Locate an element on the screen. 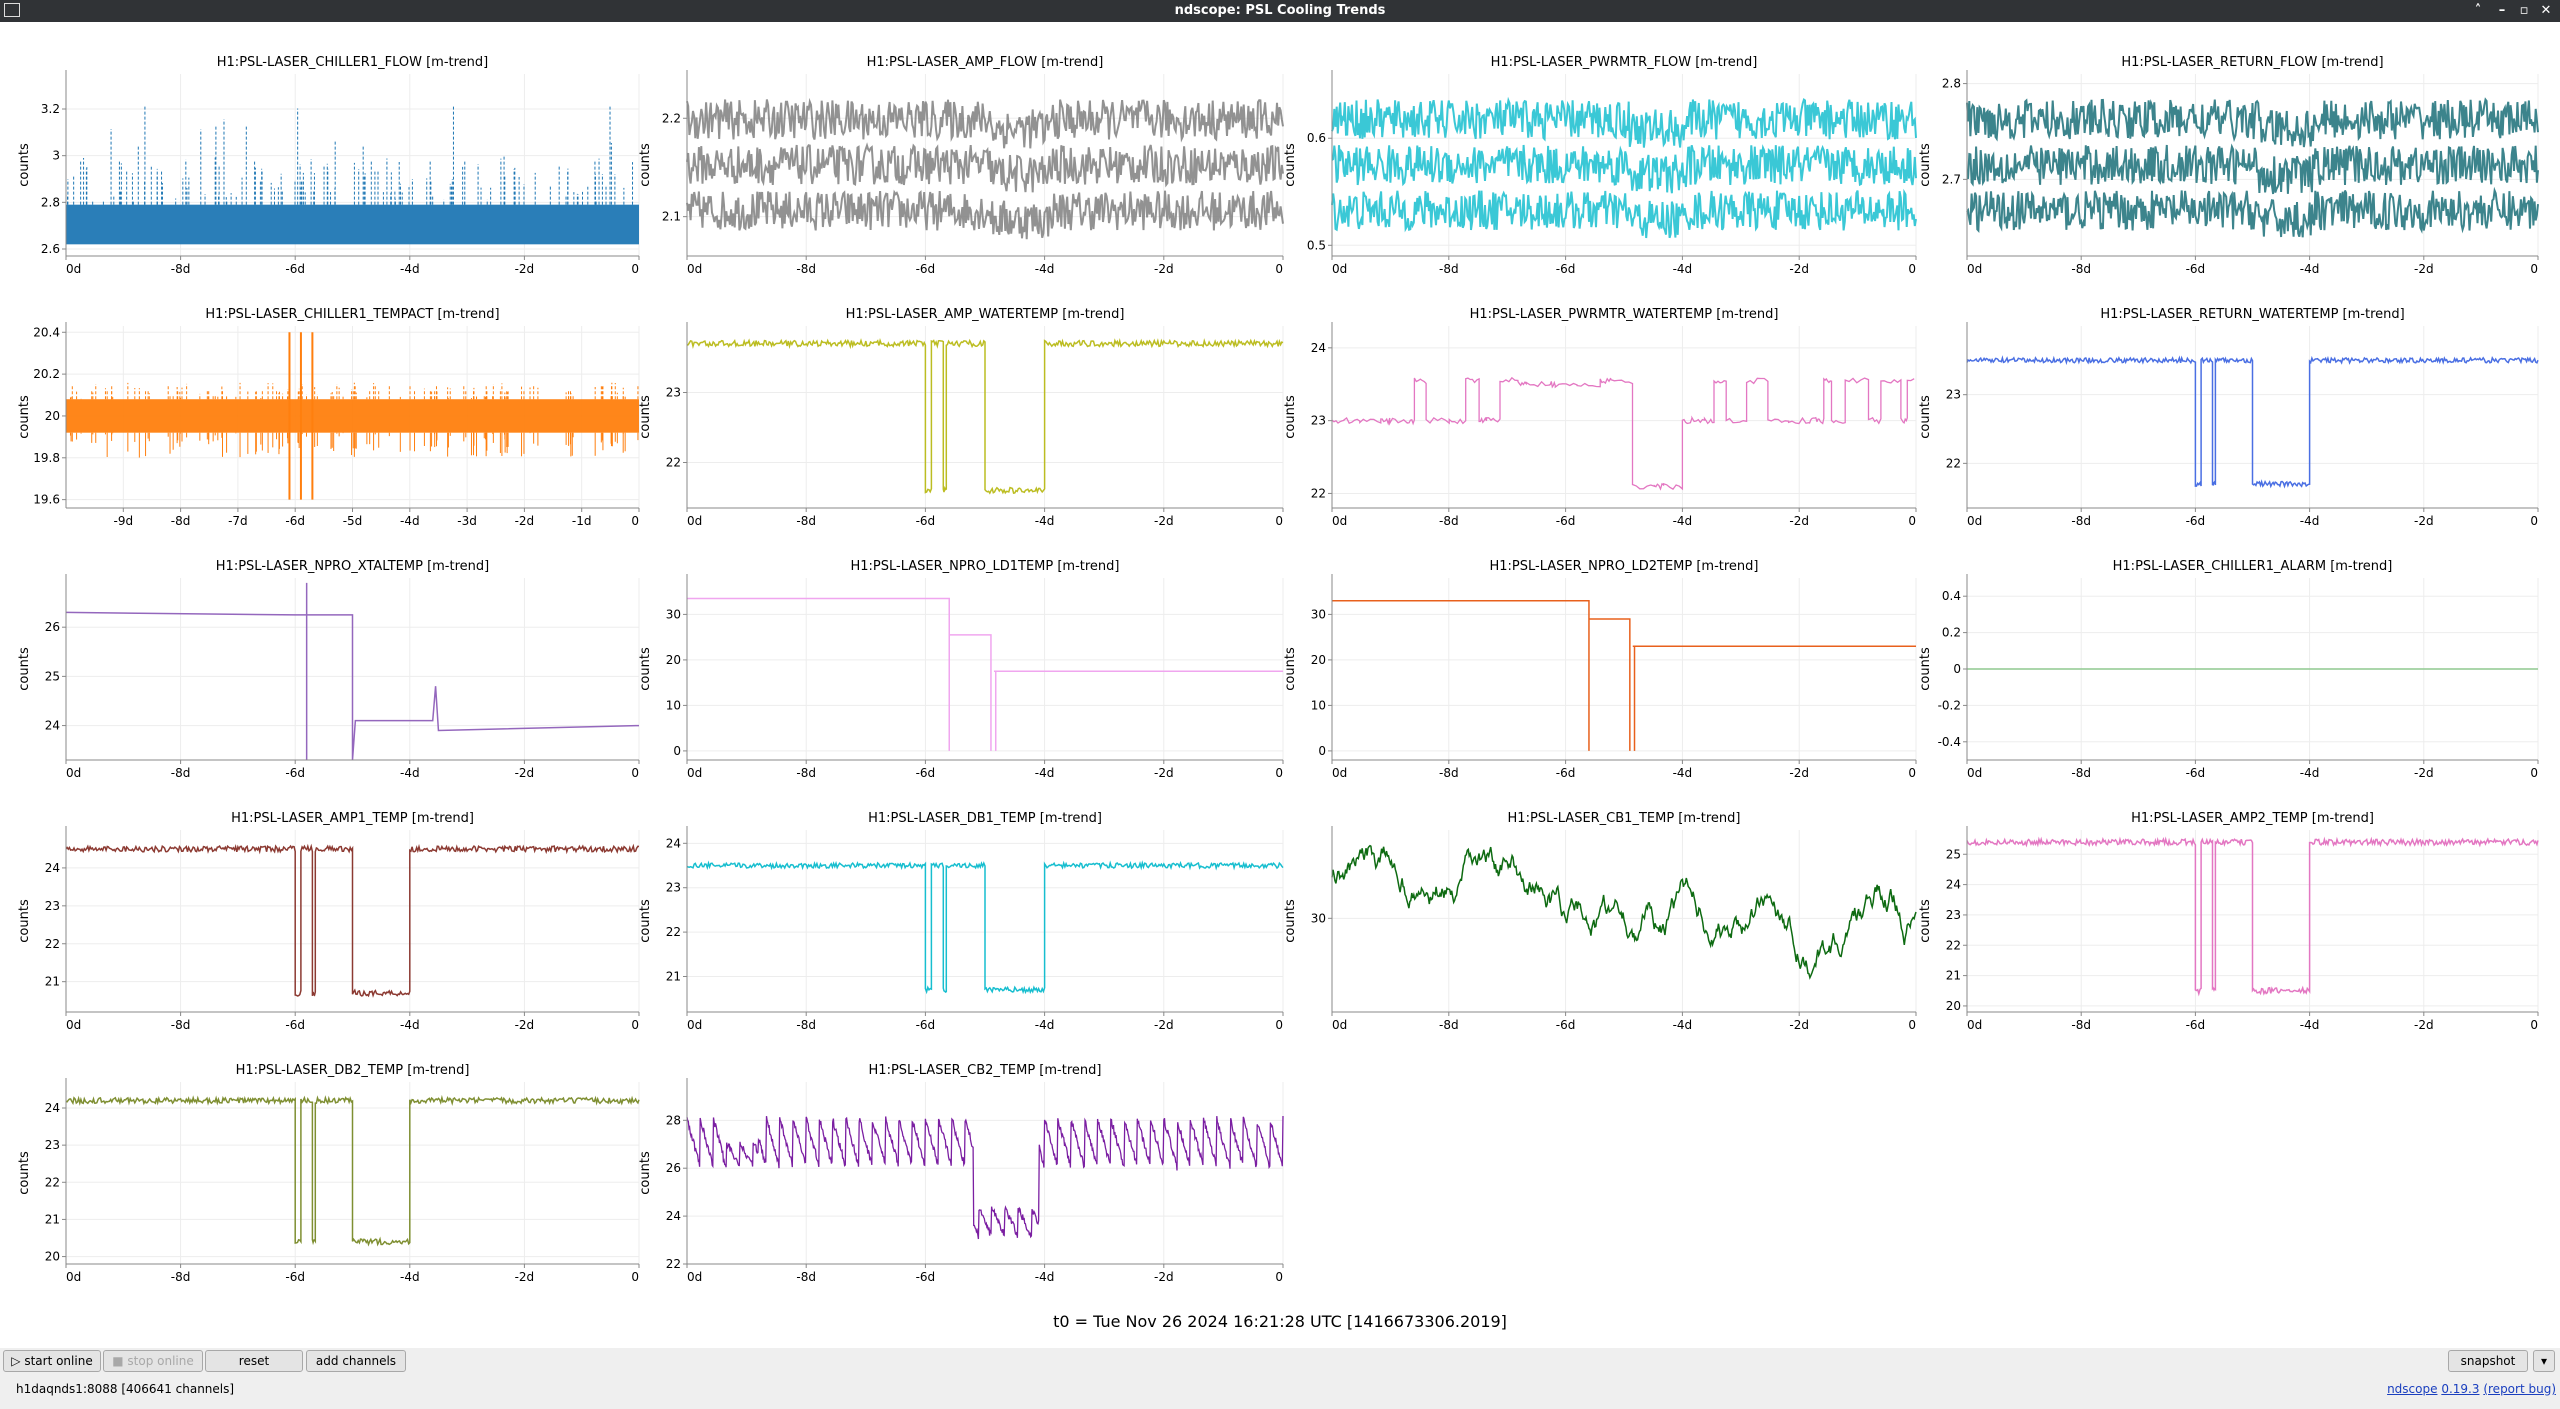  version-link: 0.19.3 is located at coordinates (2460, 1389).